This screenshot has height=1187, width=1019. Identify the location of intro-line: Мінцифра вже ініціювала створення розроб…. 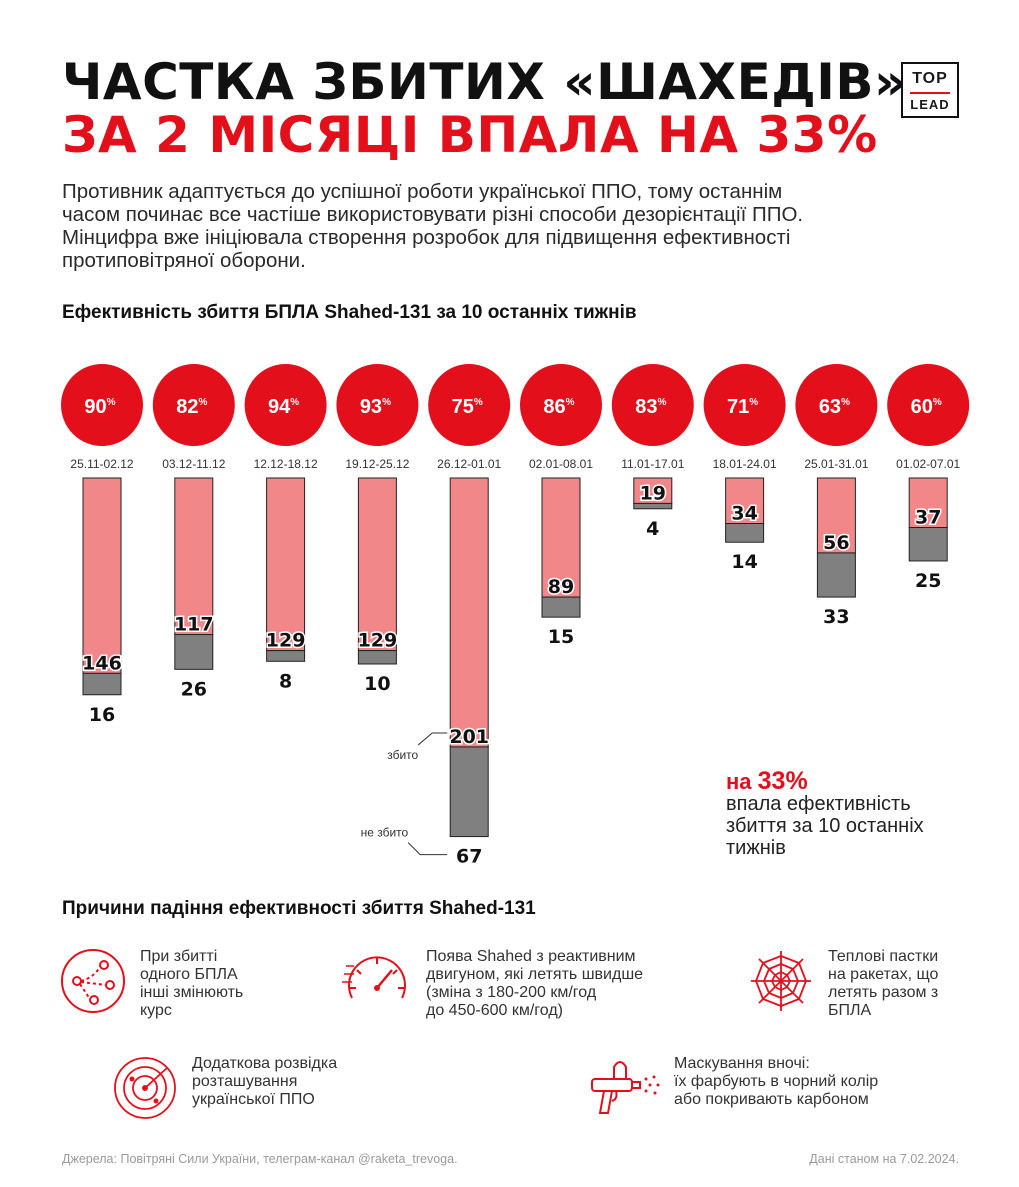
(426, 237).